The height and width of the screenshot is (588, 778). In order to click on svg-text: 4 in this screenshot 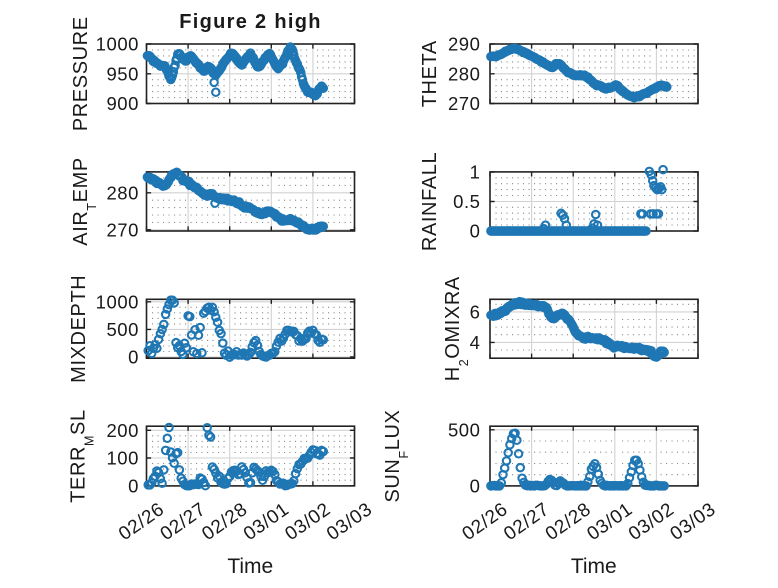, I will do `click(475, 342)`.